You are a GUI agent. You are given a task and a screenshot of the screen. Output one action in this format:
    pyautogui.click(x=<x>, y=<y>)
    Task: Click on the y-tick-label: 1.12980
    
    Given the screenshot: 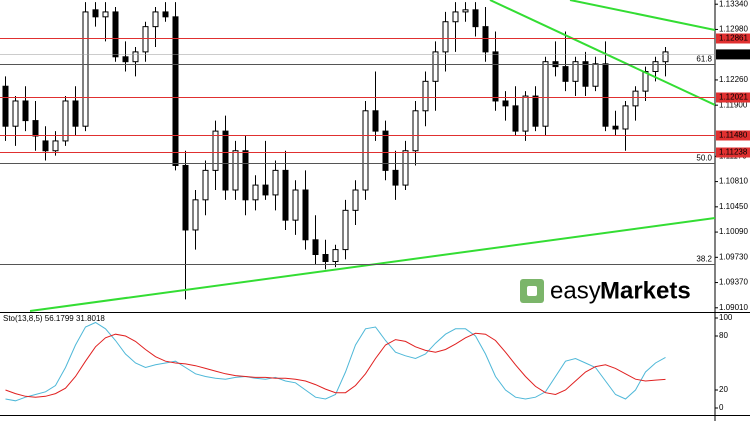 What is the action you would take?
    pyautogui.click(x=733, y=29)
    